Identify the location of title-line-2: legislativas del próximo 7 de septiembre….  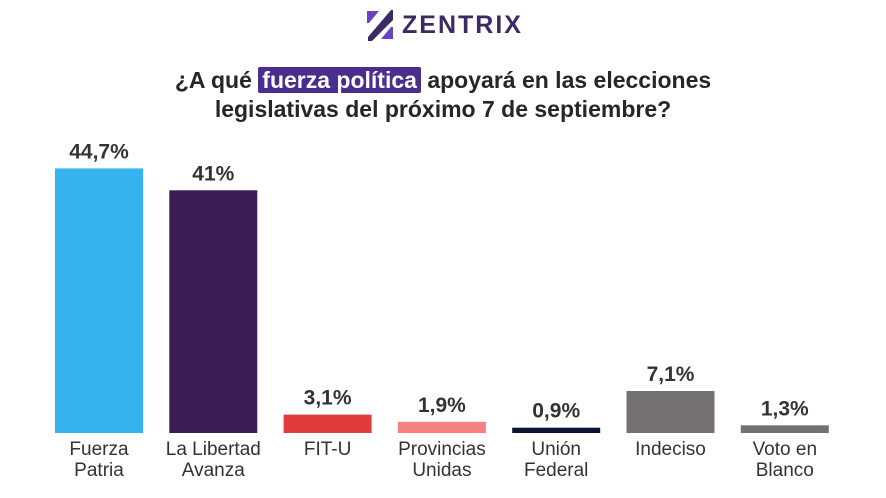
(443, 109).